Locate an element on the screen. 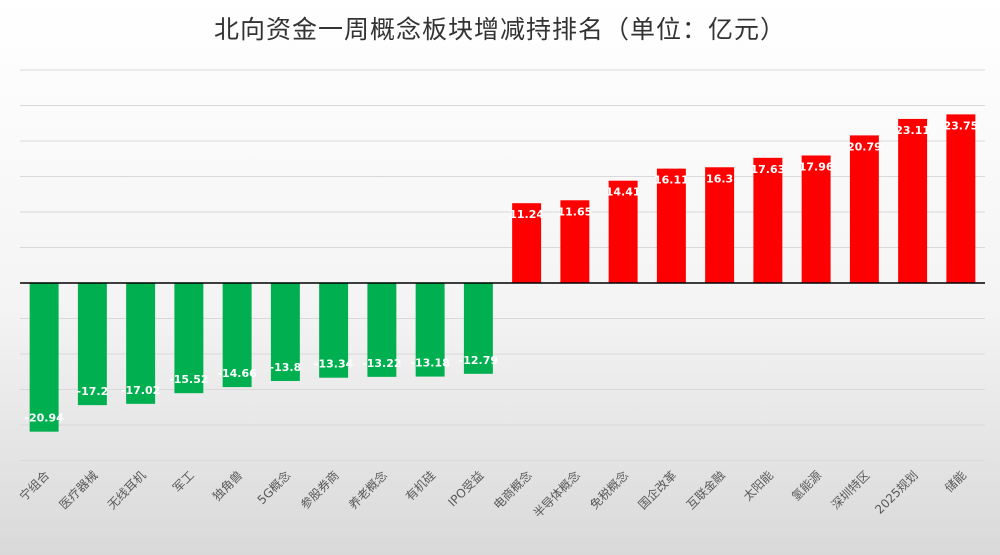 Image resolution: width=1000 pixels, height=555 pixels. x-tick-label: 氢能源 is located at coordinates (806, 486).